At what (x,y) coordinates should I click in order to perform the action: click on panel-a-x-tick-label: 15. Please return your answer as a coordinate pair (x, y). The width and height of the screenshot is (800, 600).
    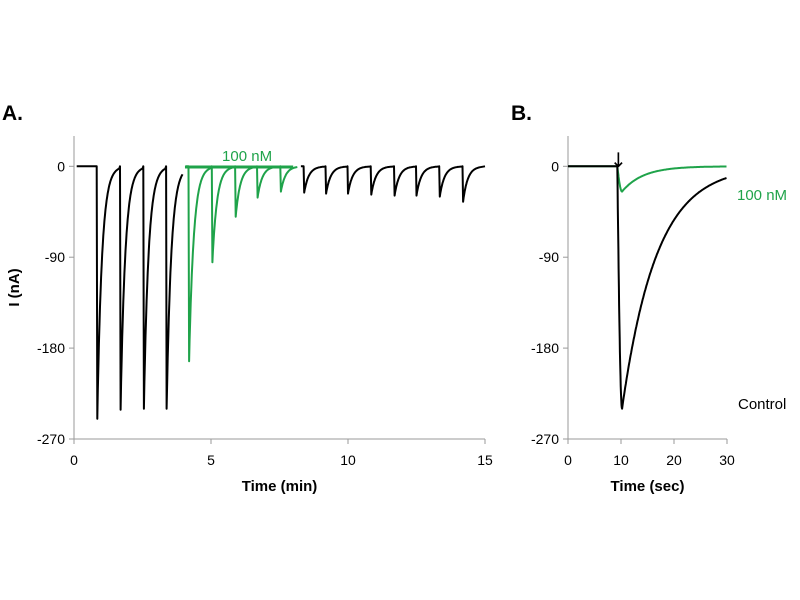
    Looking at the image, I should click on (485, 460).